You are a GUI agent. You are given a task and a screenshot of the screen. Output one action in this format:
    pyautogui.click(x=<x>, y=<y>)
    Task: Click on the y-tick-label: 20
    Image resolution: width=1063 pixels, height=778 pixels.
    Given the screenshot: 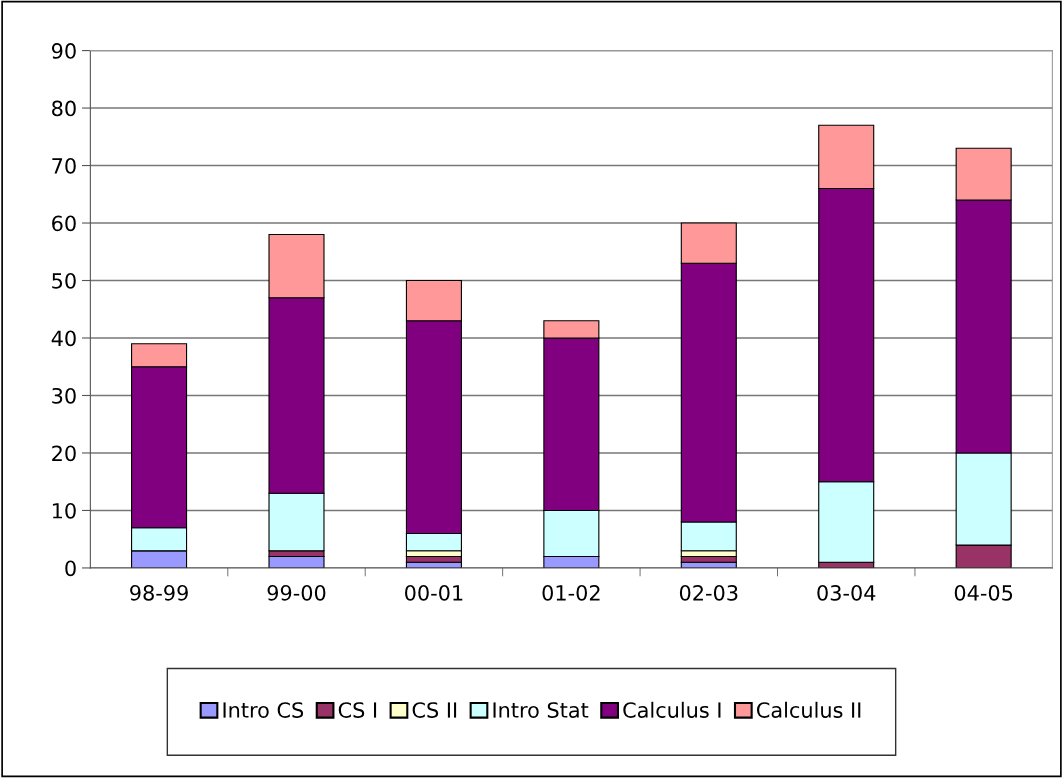 What is the action you would take?
    pyautogui.click(x=64, y=453)
    